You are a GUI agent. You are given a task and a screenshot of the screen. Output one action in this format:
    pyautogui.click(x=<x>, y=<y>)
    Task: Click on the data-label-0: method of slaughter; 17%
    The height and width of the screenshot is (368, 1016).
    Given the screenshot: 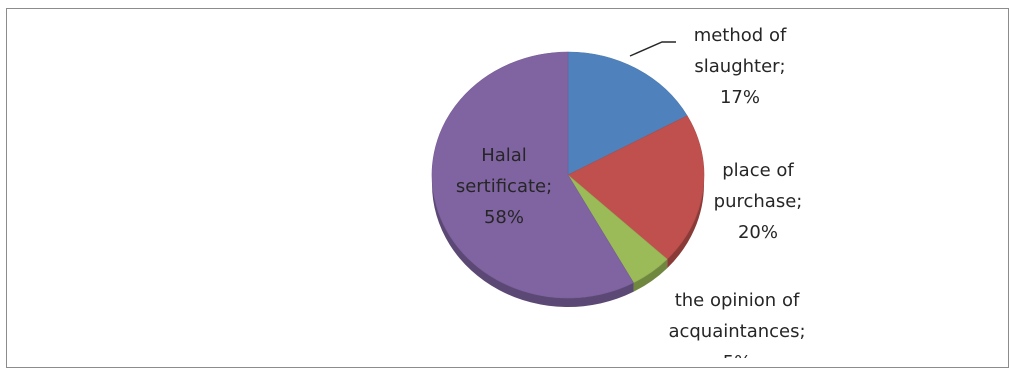 What is the action you would take?
    pyautogui.click(x=740, y=66)
    